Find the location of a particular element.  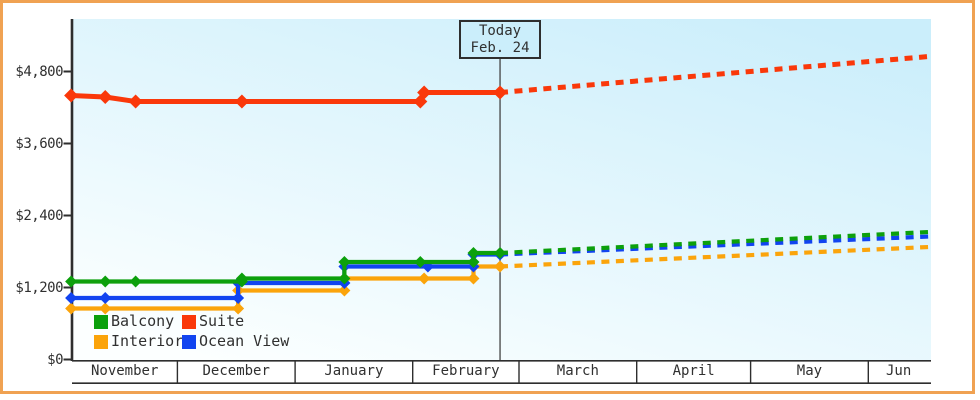

month-label: April is located at coordinates (693, 371).